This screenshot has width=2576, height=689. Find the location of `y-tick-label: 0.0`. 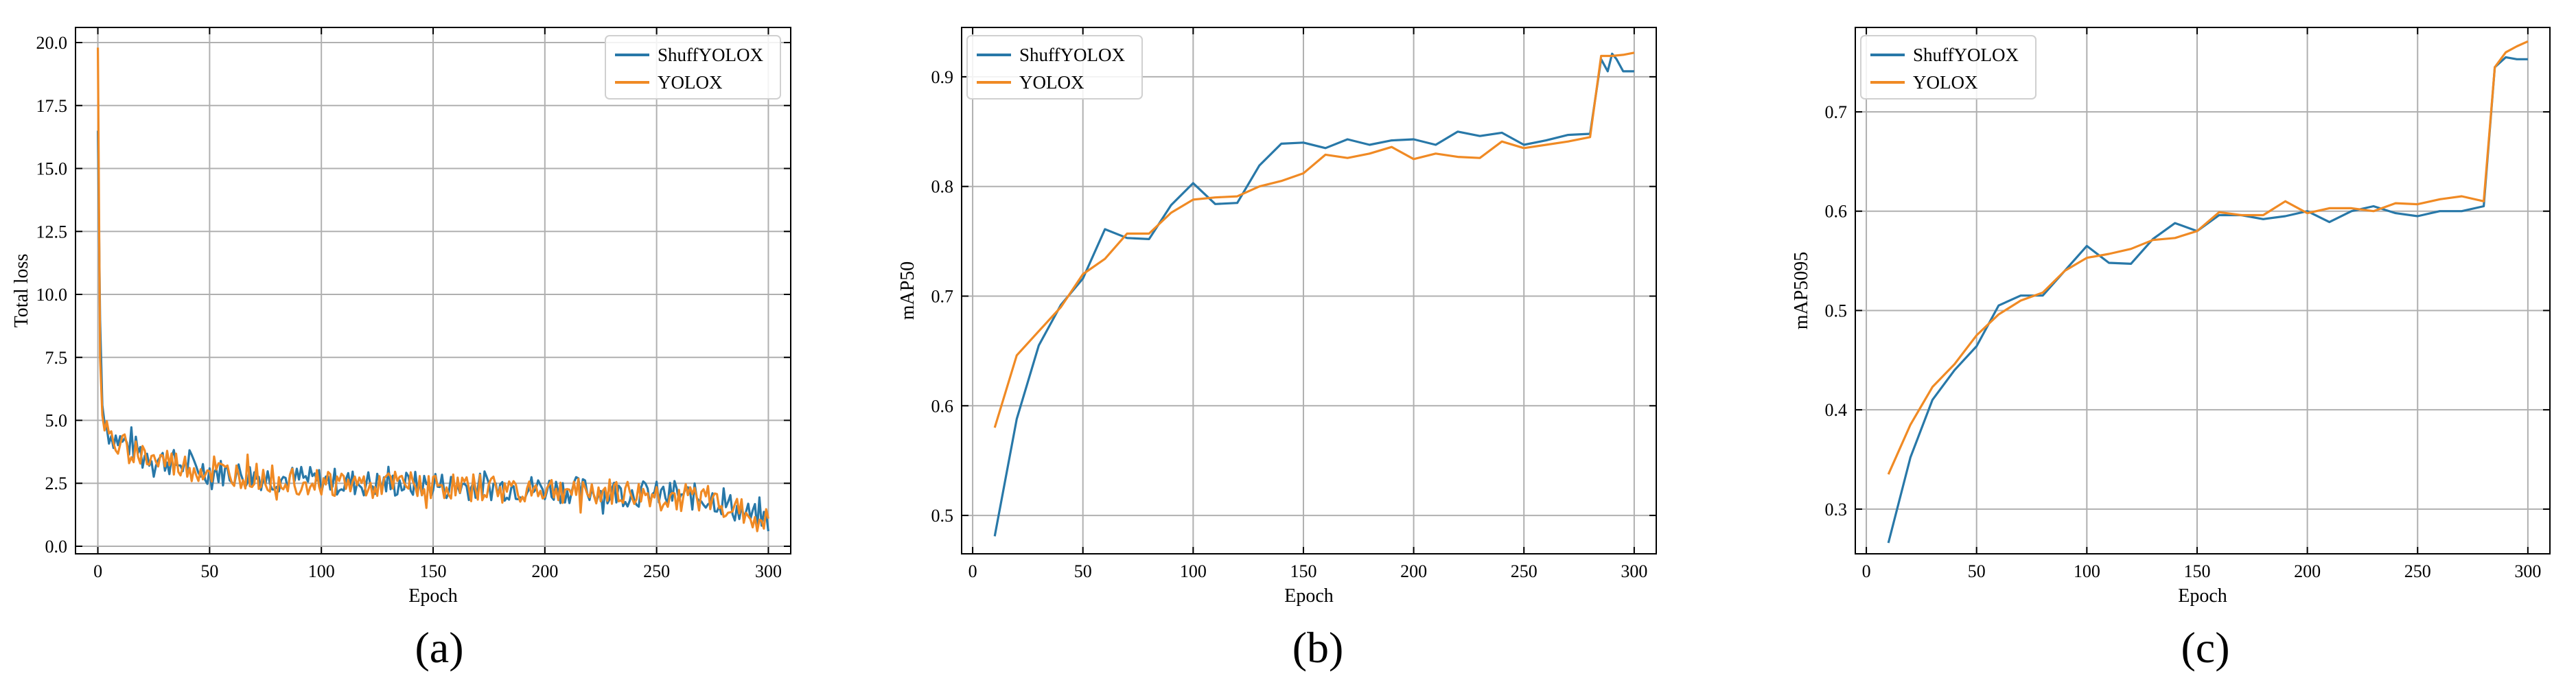

y-tick-label: 0.0 is located at coordinates (57, 547).